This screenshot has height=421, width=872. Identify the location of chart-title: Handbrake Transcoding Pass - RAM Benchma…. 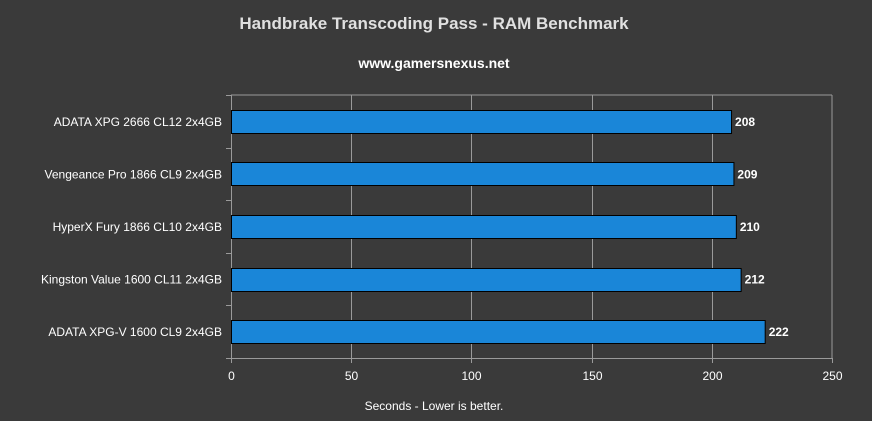
(434, 23).